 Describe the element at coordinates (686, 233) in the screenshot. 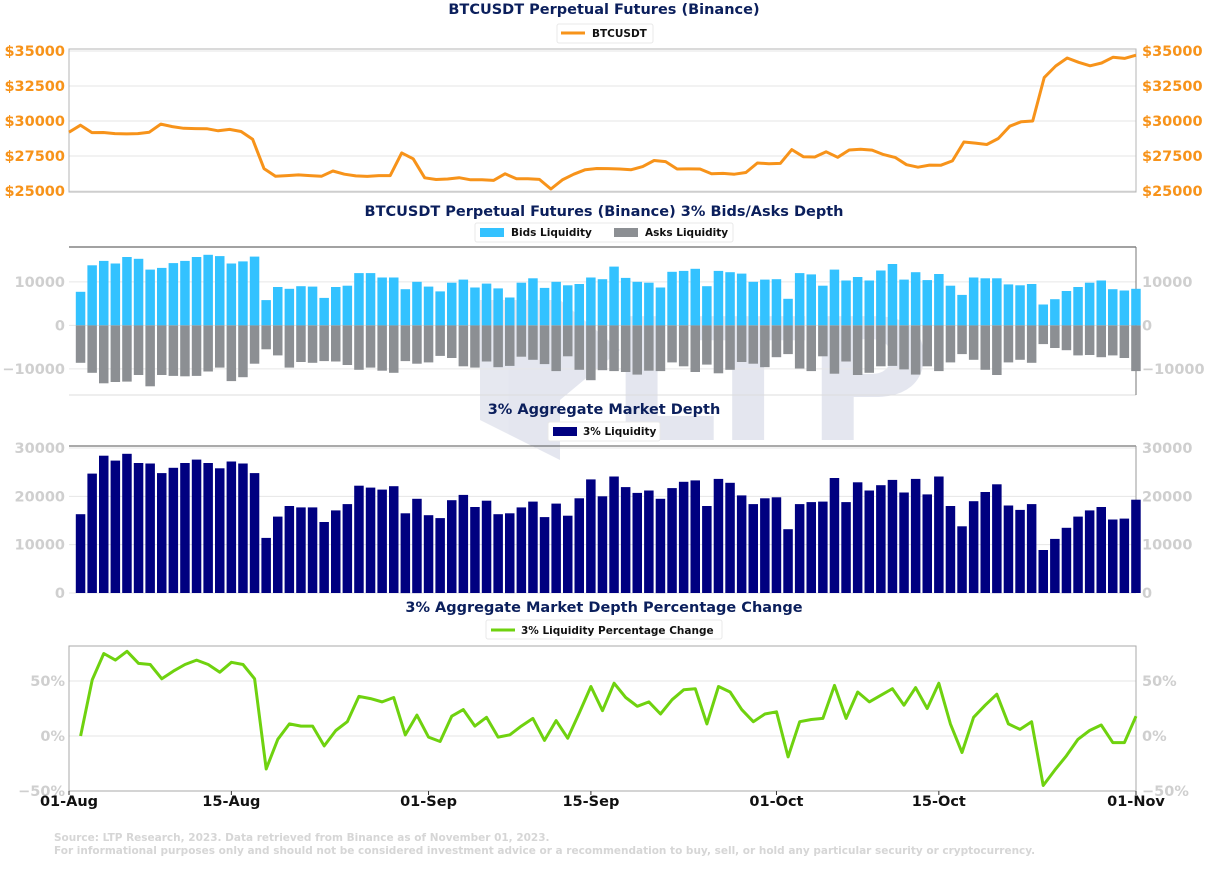

I see `legend-label-asks: Asks Liquidity` at that location.